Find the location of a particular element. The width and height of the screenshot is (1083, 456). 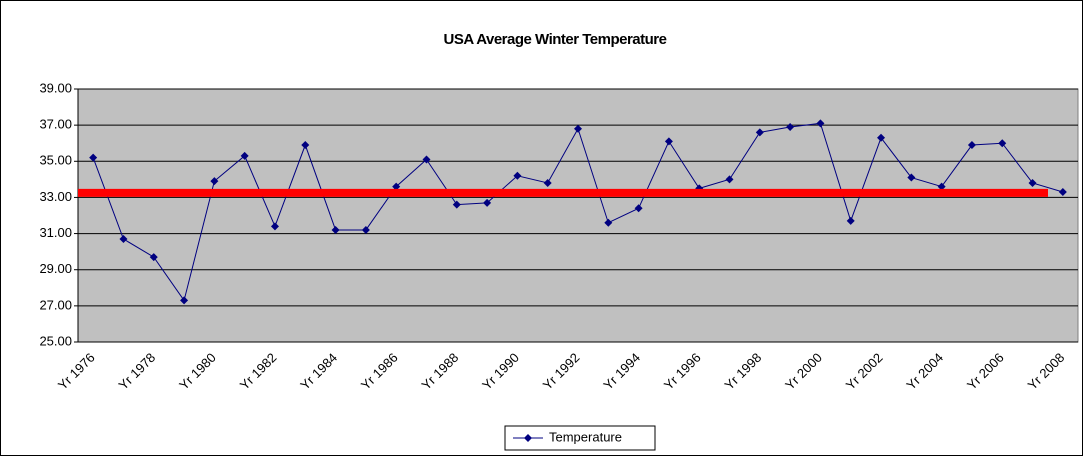

y-tick-label: 31.00 is located at coordinates (55, 232).